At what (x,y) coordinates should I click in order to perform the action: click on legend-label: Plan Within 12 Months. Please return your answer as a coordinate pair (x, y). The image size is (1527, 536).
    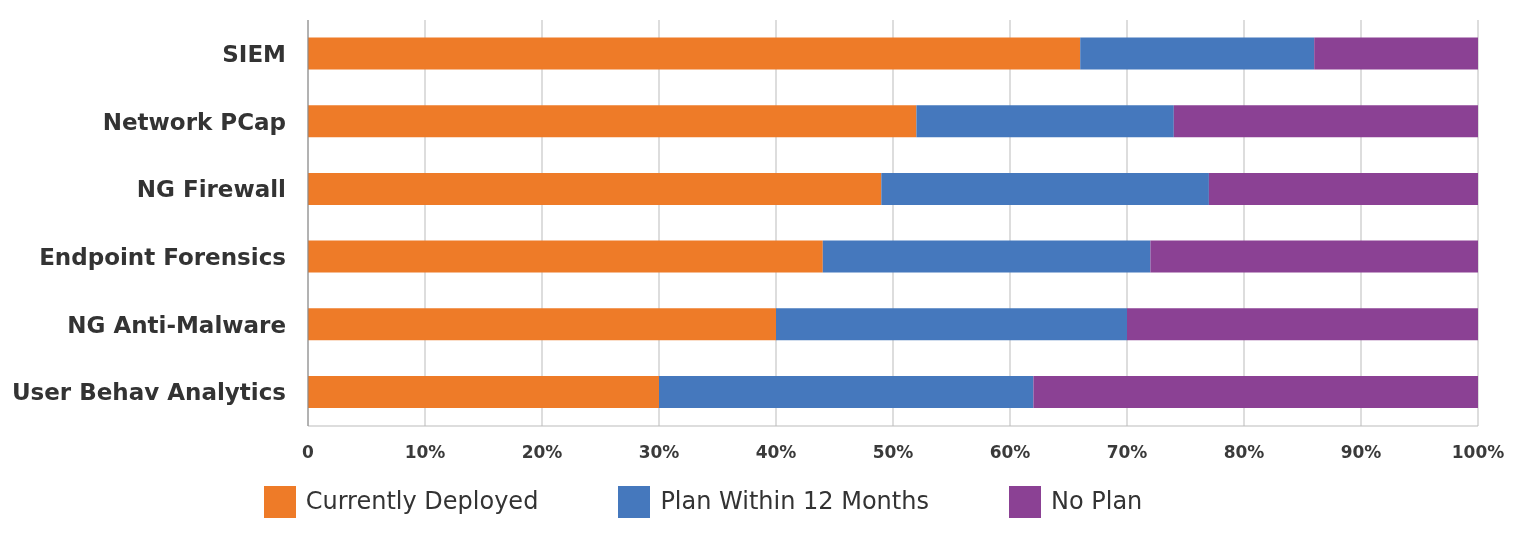
    Looking at the image, I should click on (794, 501).